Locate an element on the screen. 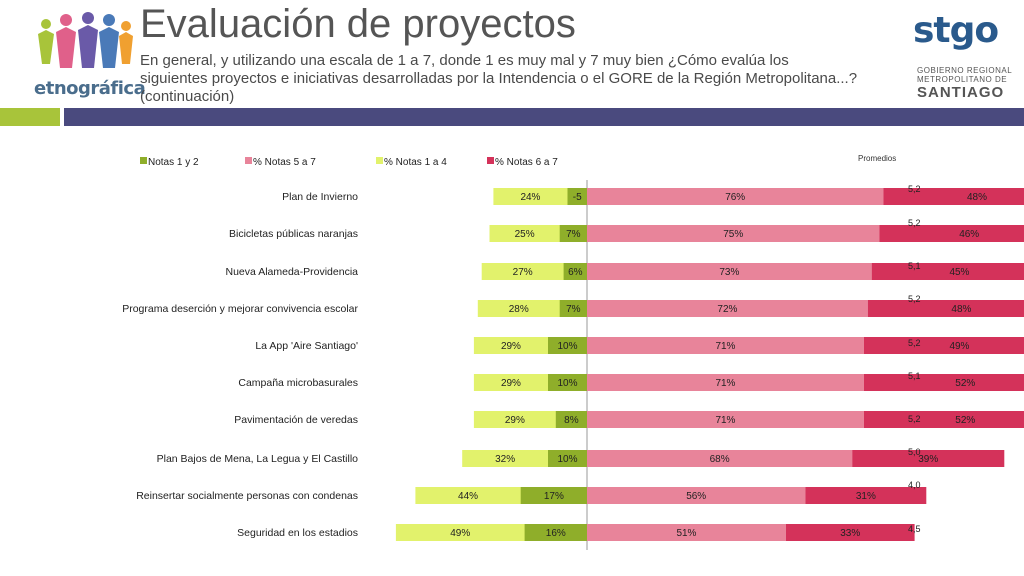 This screenshot has width=1024, height=576. data-label-notas-6-a-7: 39% is located at coordinates (928, 459).